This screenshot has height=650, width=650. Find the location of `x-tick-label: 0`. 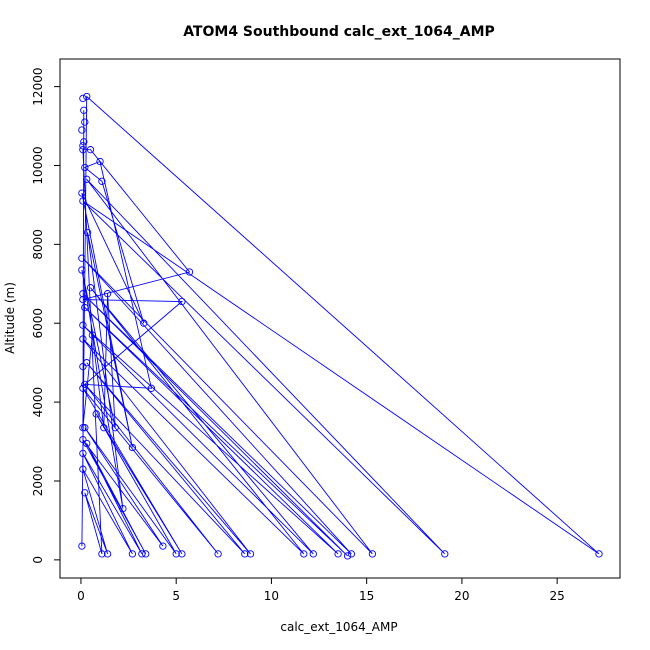

x-tick-label: 0 is located at coordinates (81, 596).